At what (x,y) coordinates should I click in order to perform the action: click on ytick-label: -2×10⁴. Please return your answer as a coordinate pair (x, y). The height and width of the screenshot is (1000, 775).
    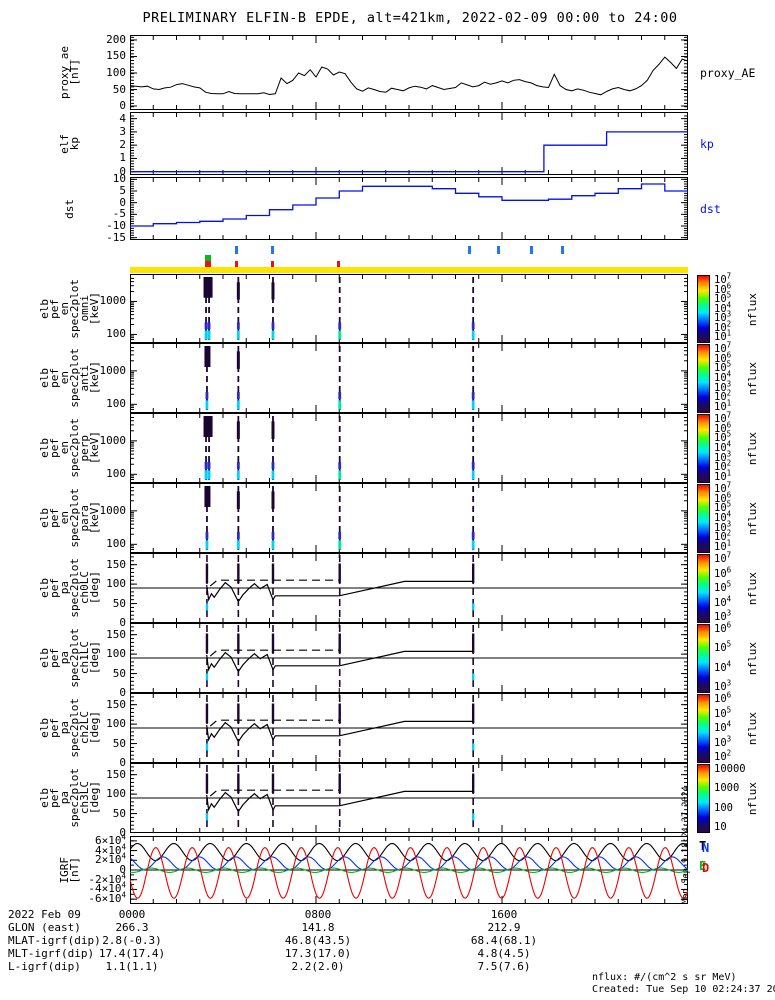
    Looking at the image, I should click on (107, 878).